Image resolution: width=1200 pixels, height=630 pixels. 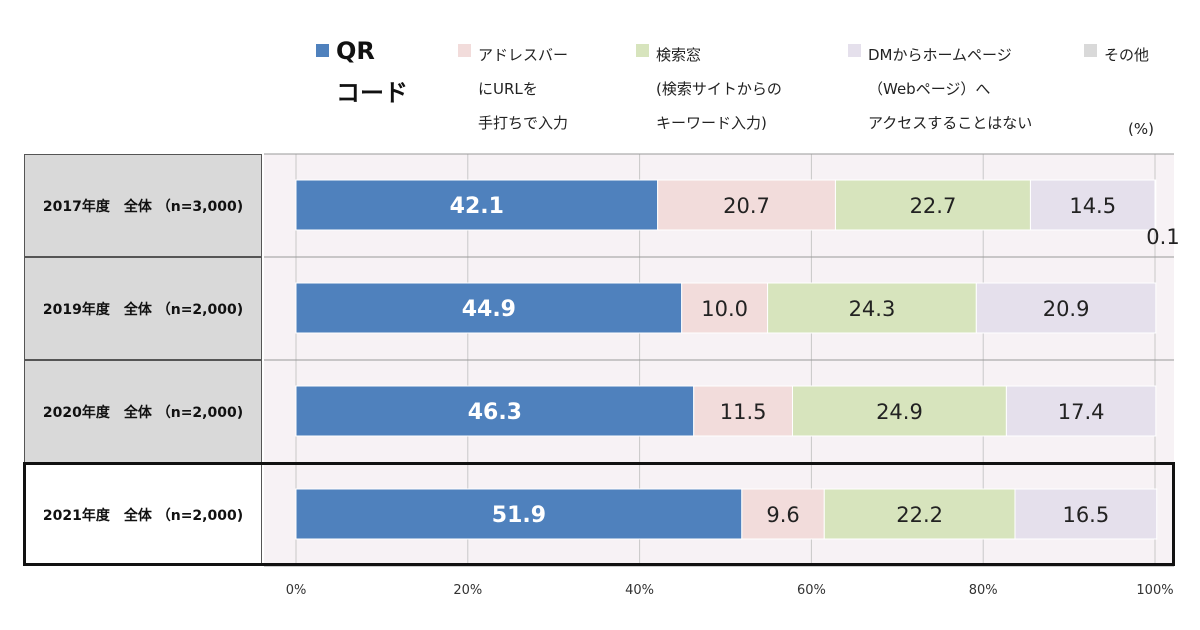 What do you see at coordinates (1141, 129) in the screenshot?
I see `unit-label: (%)` at bounding box center [1141, 129].